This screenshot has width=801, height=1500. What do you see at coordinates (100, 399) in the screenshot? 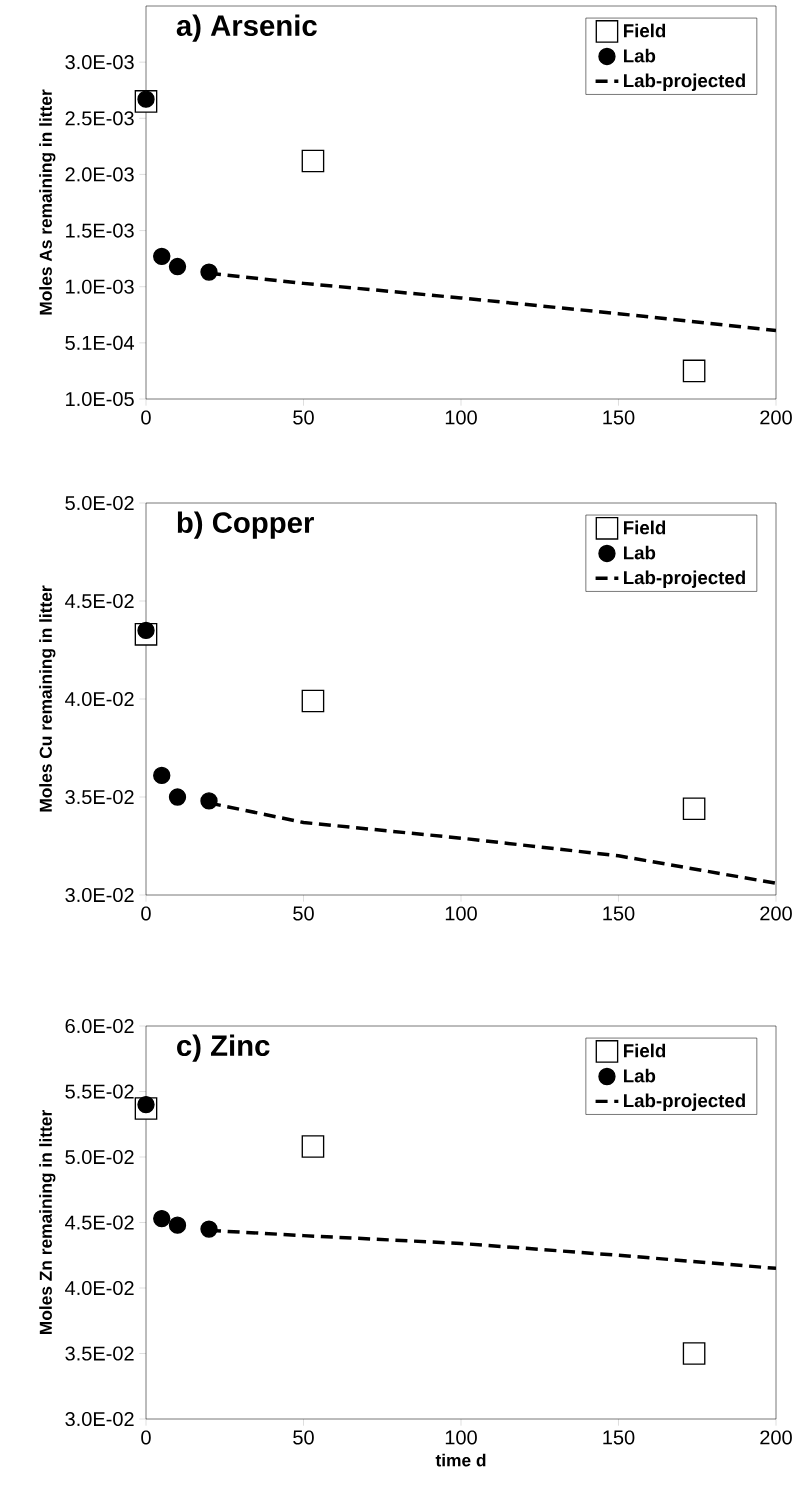
I see `y-tick-label: 1.0E-05` at bounding box center [100, 399].